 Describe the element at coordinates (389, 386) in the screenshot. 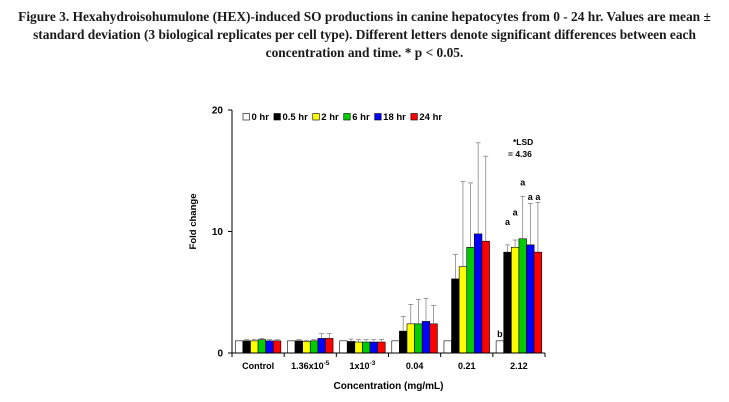

I see `x-axis-label: Concentration (mg/mL)` at that location.